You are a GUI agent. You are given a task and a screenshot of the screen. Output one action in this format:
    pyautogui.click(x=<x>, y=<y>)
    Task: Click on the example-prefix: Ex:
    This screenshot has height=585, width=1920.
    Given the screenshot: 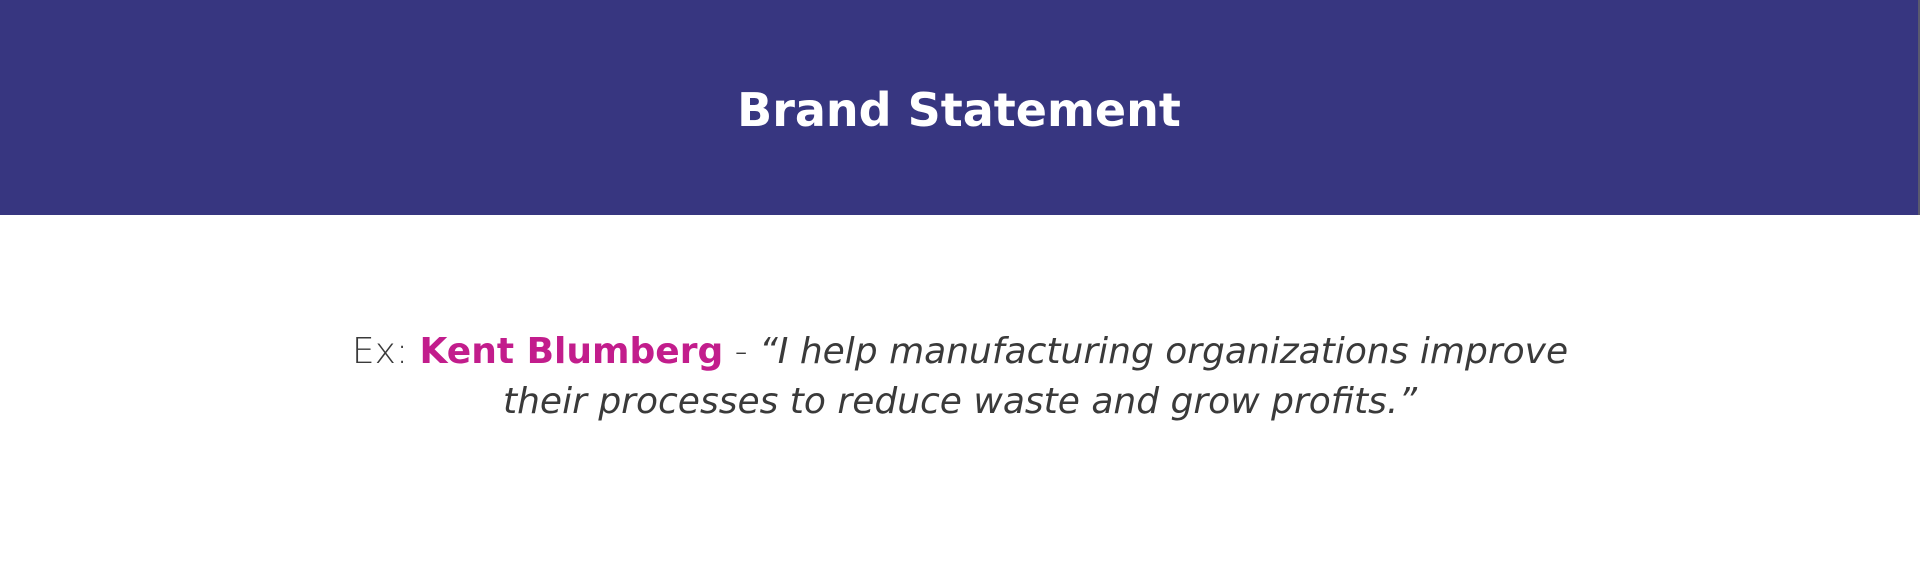 What is the action you would take?
    pyautogui.click(x=380, y=351)
    